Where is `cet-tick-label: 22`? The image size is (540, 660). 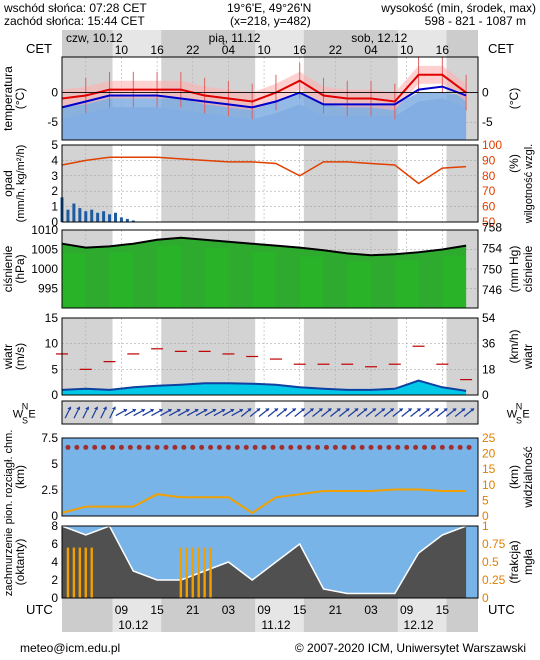 cet-tick-label: 22 is located at coordinates (336, 50).